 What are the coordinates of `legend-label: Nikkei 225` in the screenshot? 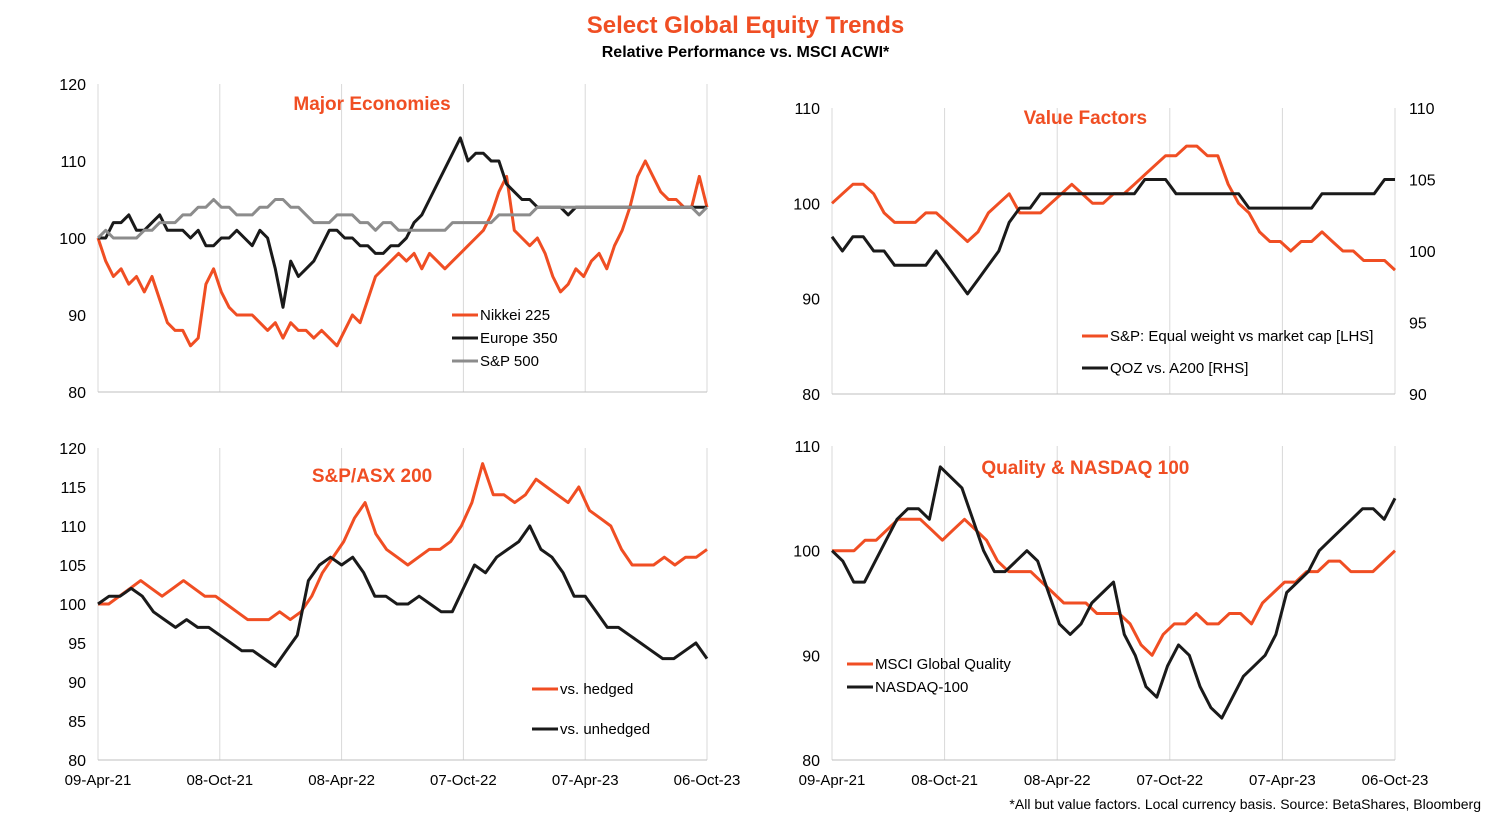 It's located at (515, 315).